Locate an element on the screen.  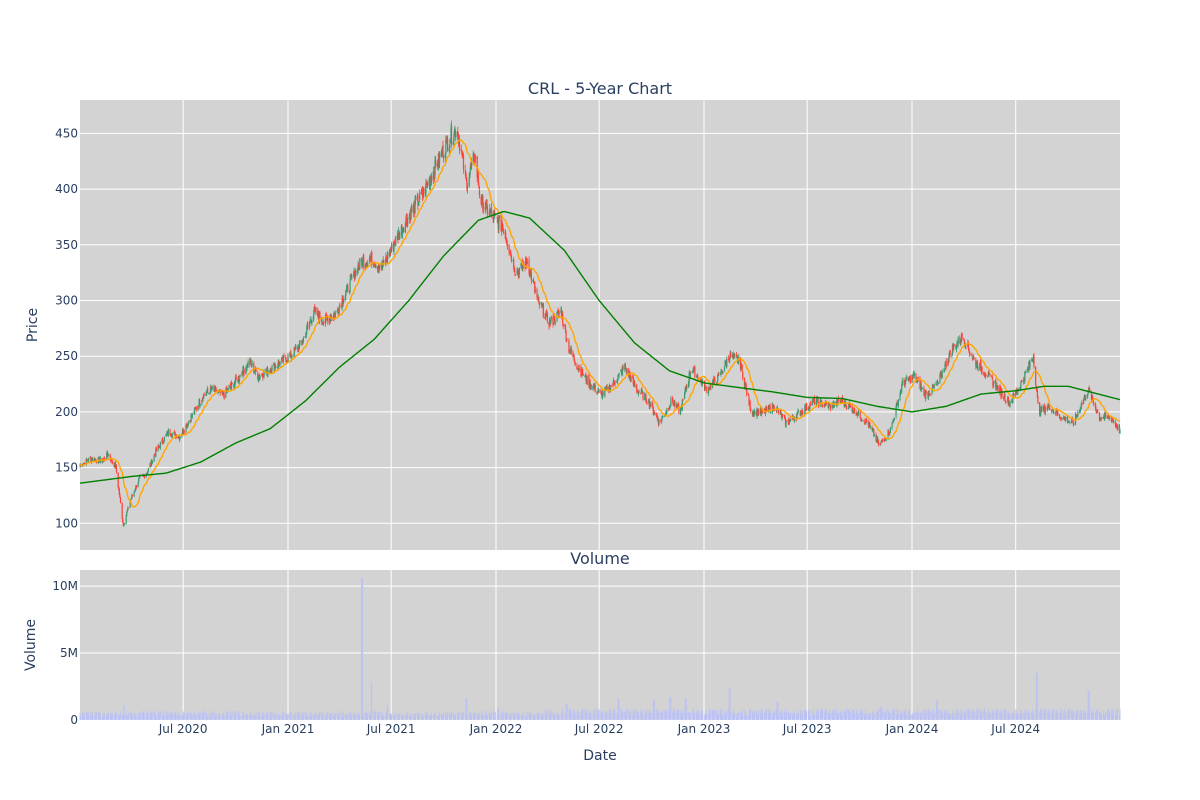
price-y-tick-label: 450 is located at coordinates (66, 133).